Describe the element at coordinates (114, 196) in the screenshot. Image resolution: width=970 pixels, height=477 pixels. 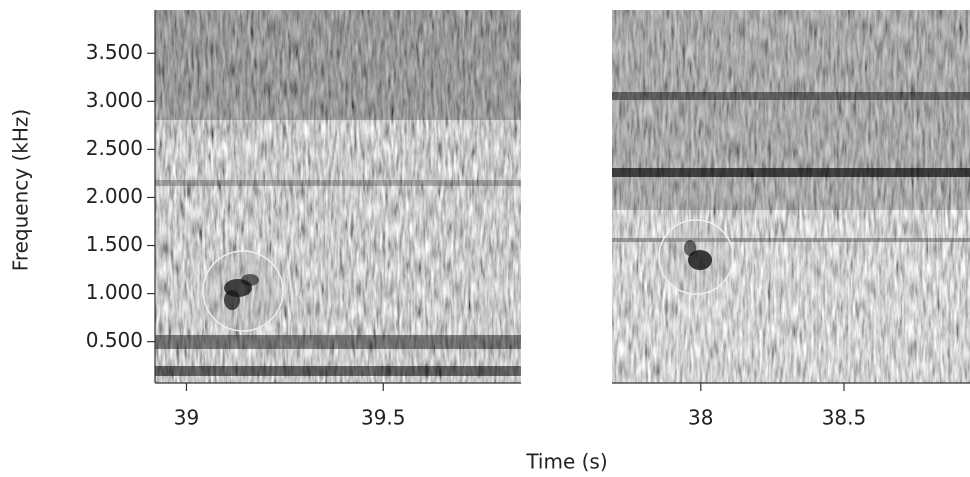
I see `y-tick-label: 2.000` at that location.